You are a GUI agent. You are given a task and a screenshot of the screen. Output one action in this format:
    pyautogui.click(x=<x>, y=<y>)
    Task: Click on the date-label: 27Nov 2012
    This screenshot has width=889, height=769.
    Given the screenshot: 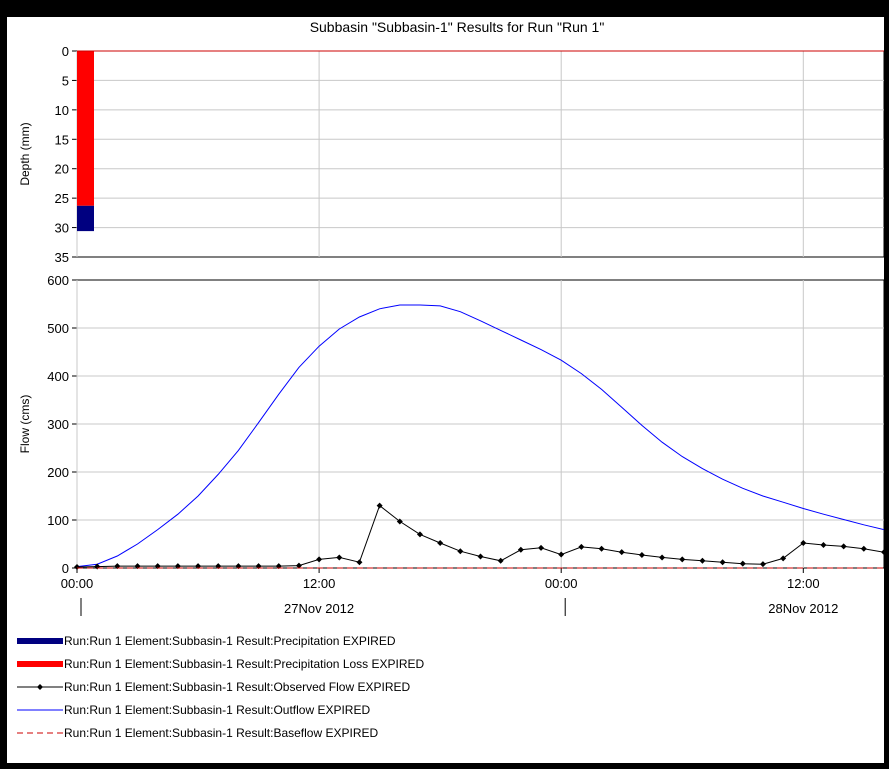 What is the action you would take?
    pyautogui.click(x=319, y=608)
    